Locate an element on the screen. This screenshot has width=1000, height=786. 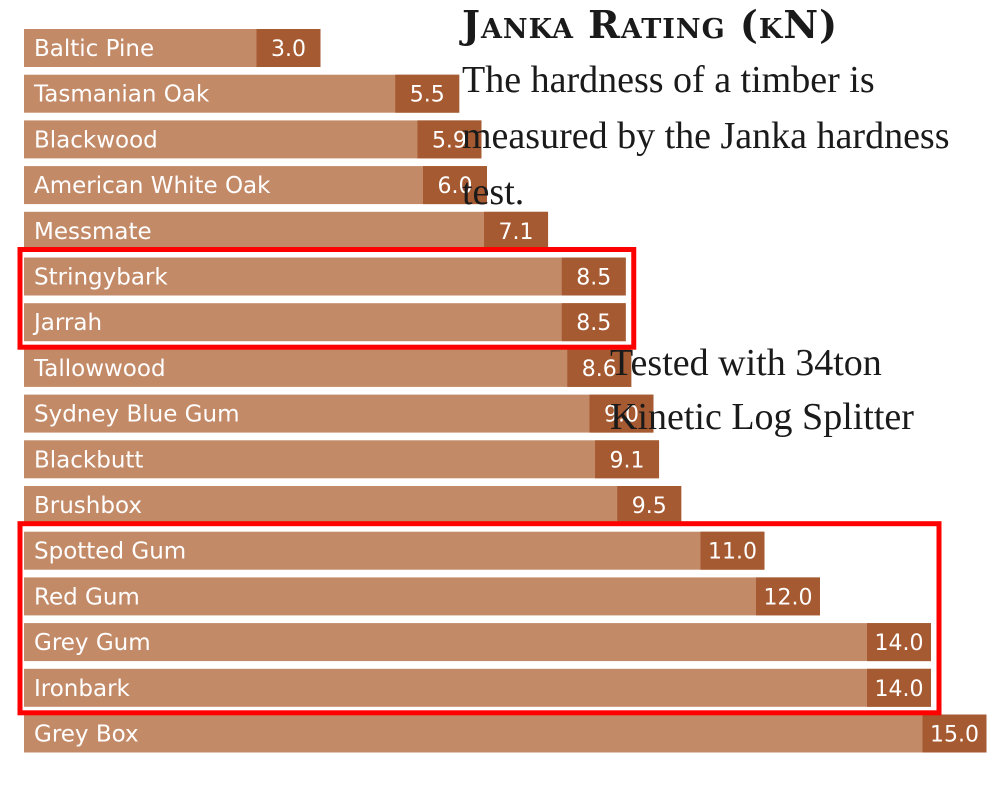
bar-stringybark is located at coordinates (325, 276).